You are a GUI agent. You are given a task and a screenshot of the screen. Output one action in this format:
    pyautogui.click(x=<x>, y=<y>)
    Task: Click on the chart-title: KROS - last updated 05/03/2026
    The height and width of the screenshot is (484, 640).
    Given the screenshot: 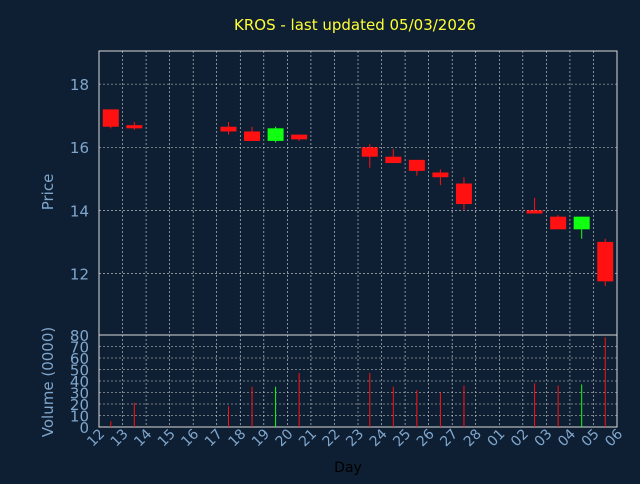 What is the action you would take?
    pyautogui.click(x=355, y=25)
    